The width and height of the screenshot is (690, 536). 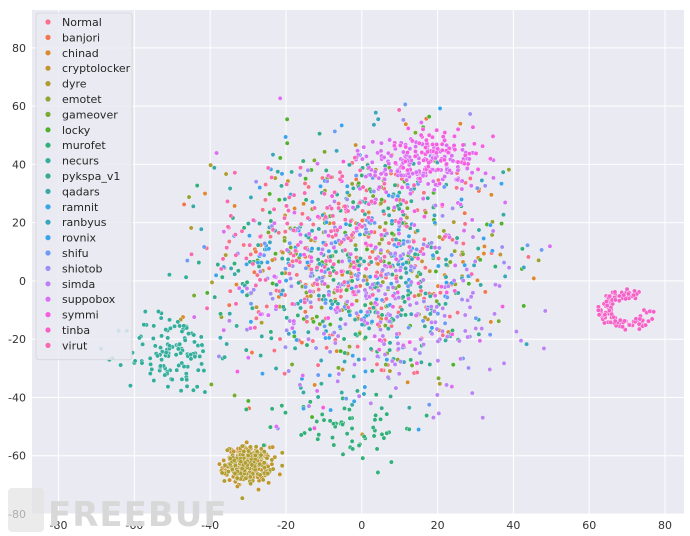 What do you see at coordinates (81, 191) in the screenshot?
I see `legend-label: qadars` at bounding box center [81, 191].